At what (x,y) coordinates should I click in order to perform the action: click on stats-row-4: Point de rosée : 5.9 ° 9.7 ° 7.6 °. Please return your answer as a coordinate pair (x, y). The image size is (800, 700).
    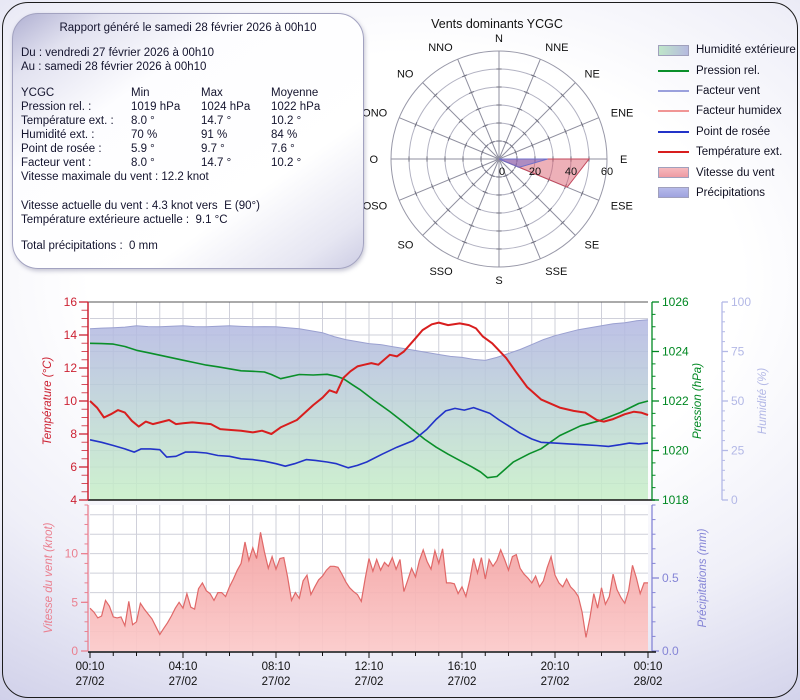
    Looking at the image, I should click on (188, 150).